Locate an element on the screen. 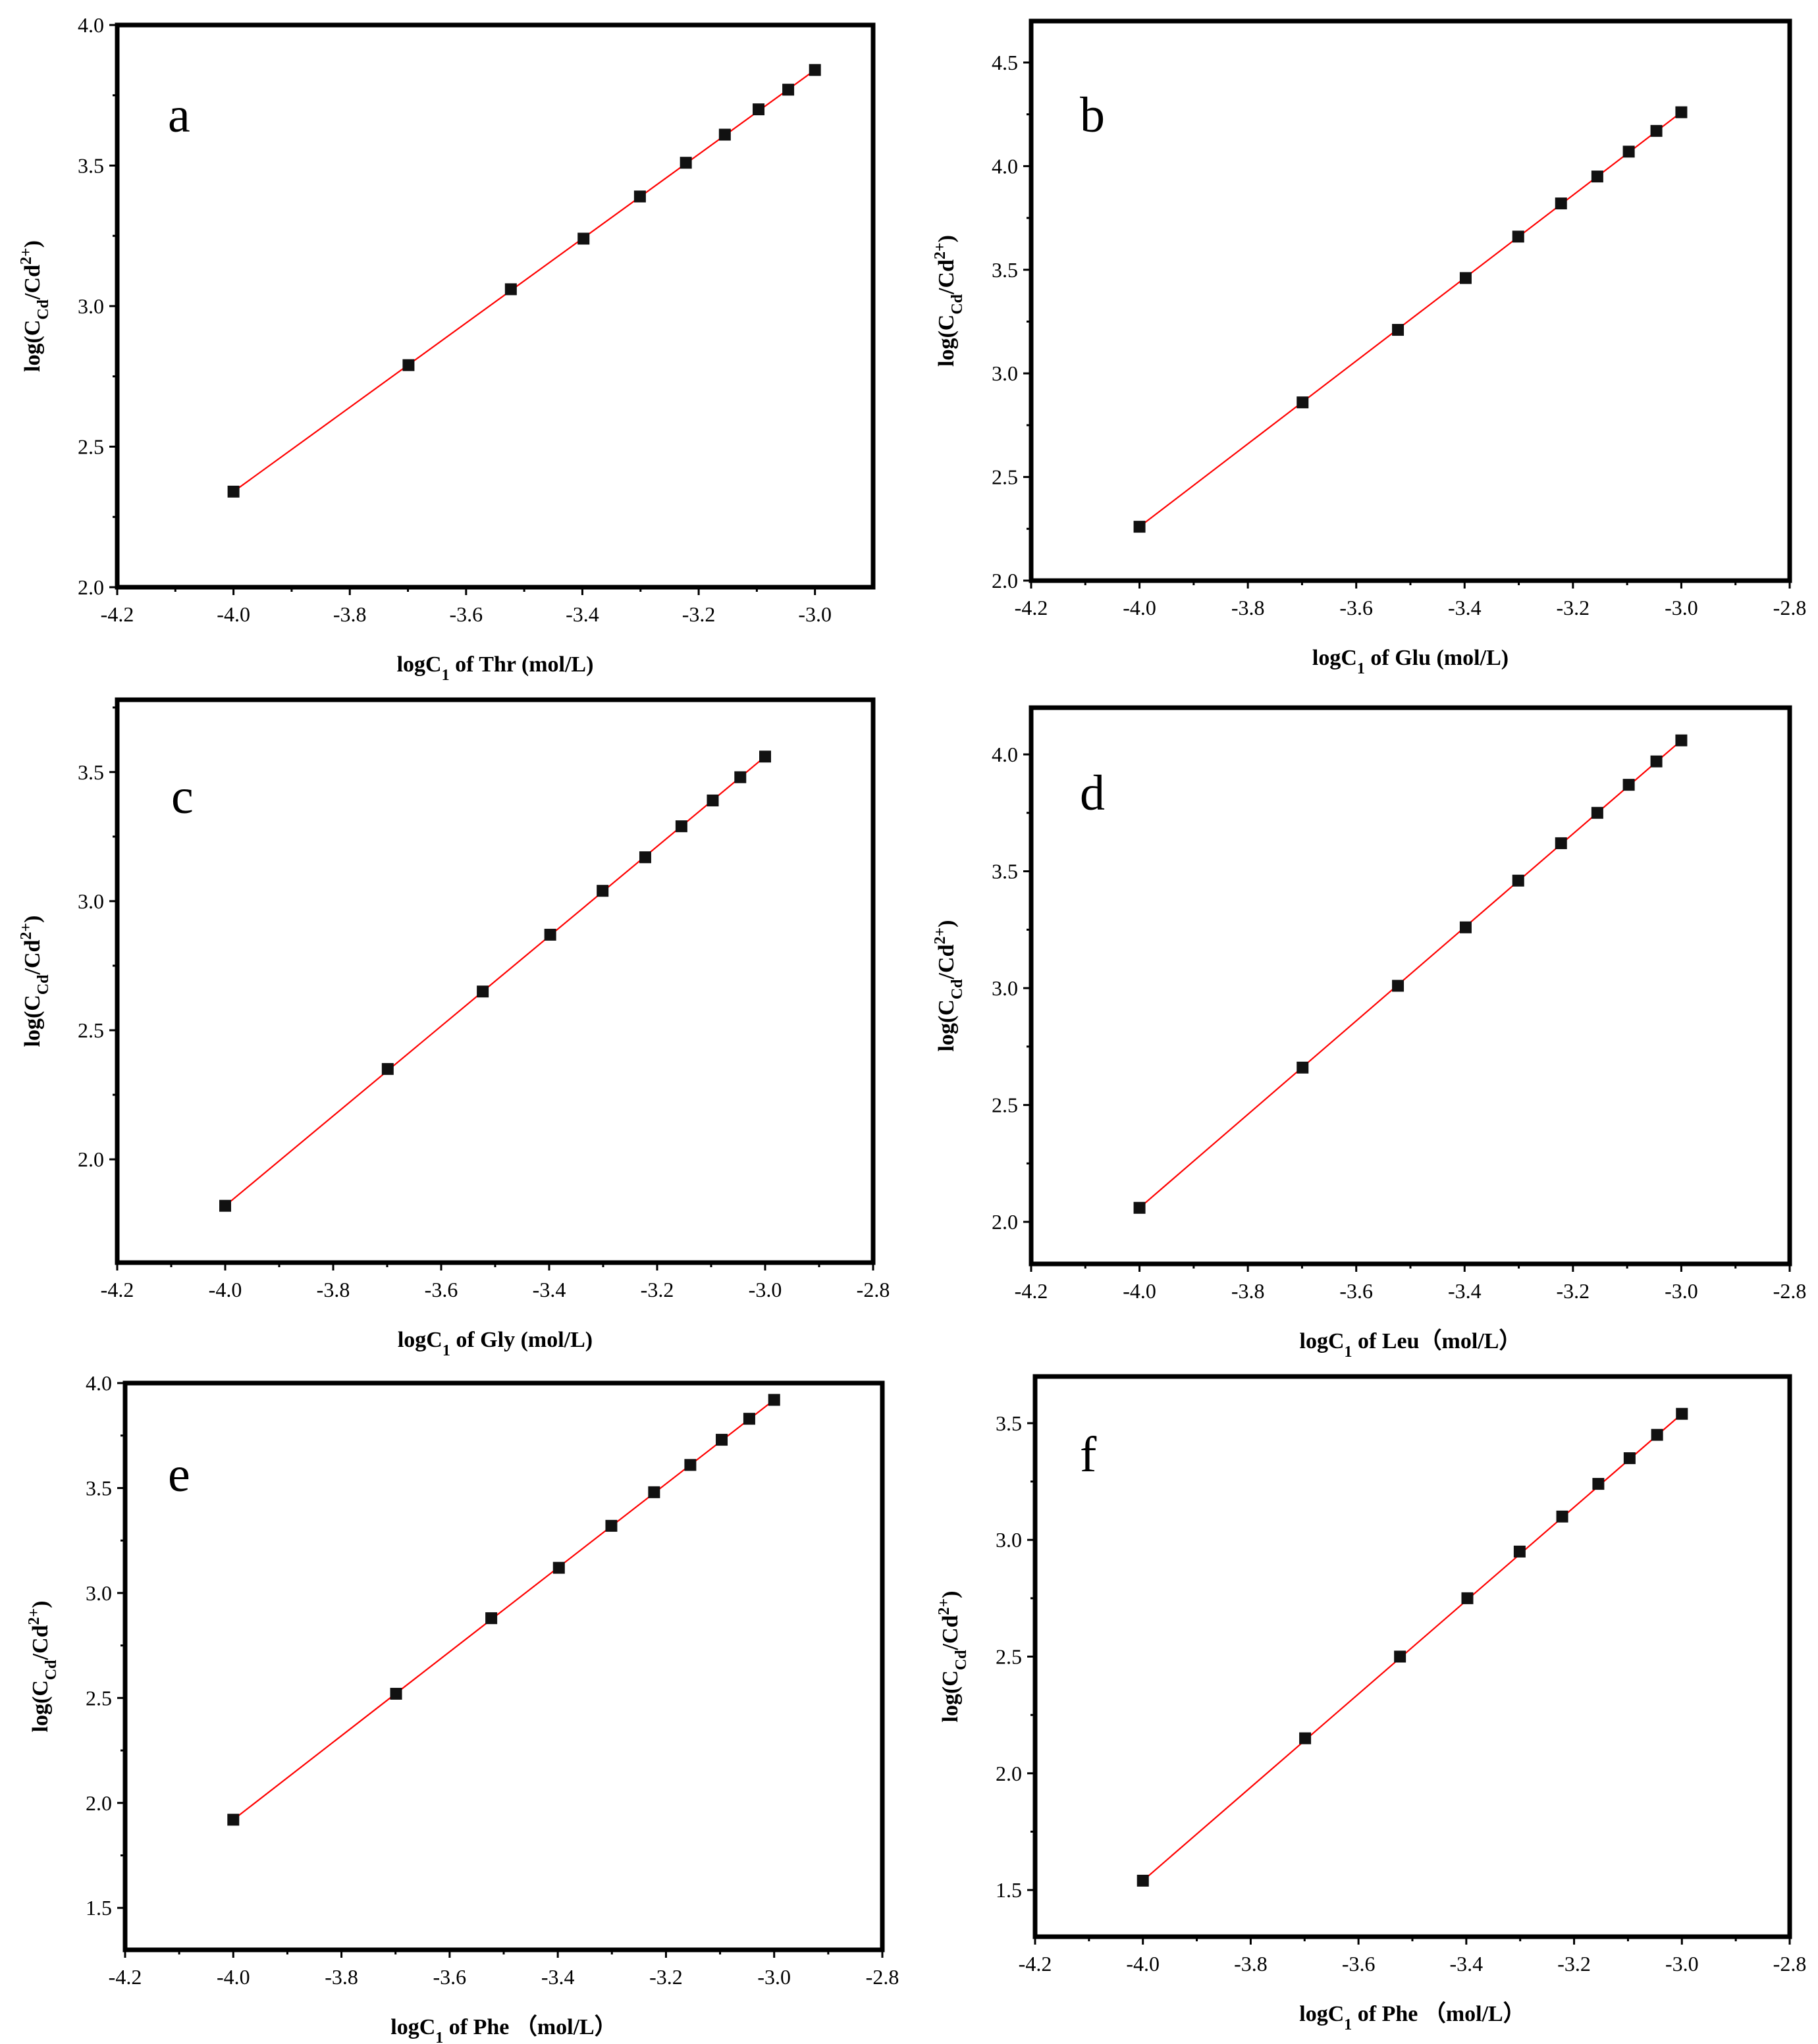  panel-letter: e is located at coordinates (179, 1474).